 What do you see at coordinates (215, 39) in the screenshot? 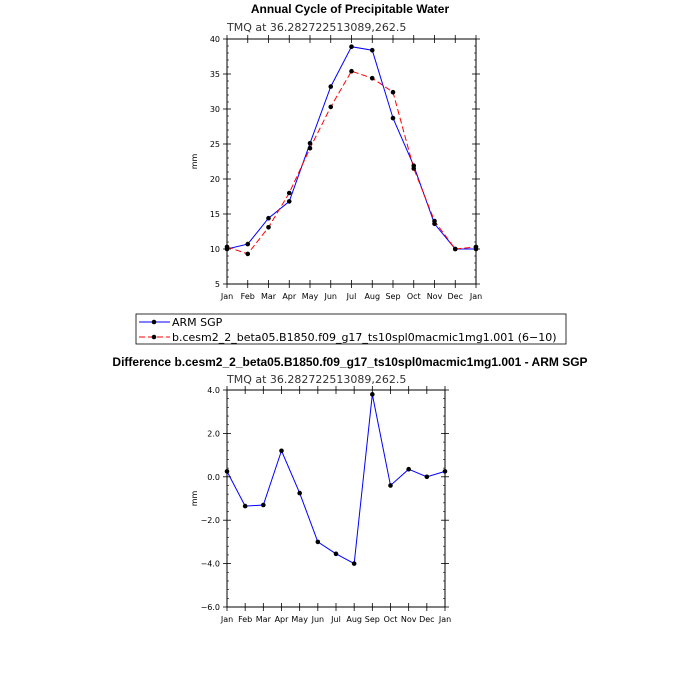
I see `chart1-ytick-label: 40` at bounding box center [215, 39].